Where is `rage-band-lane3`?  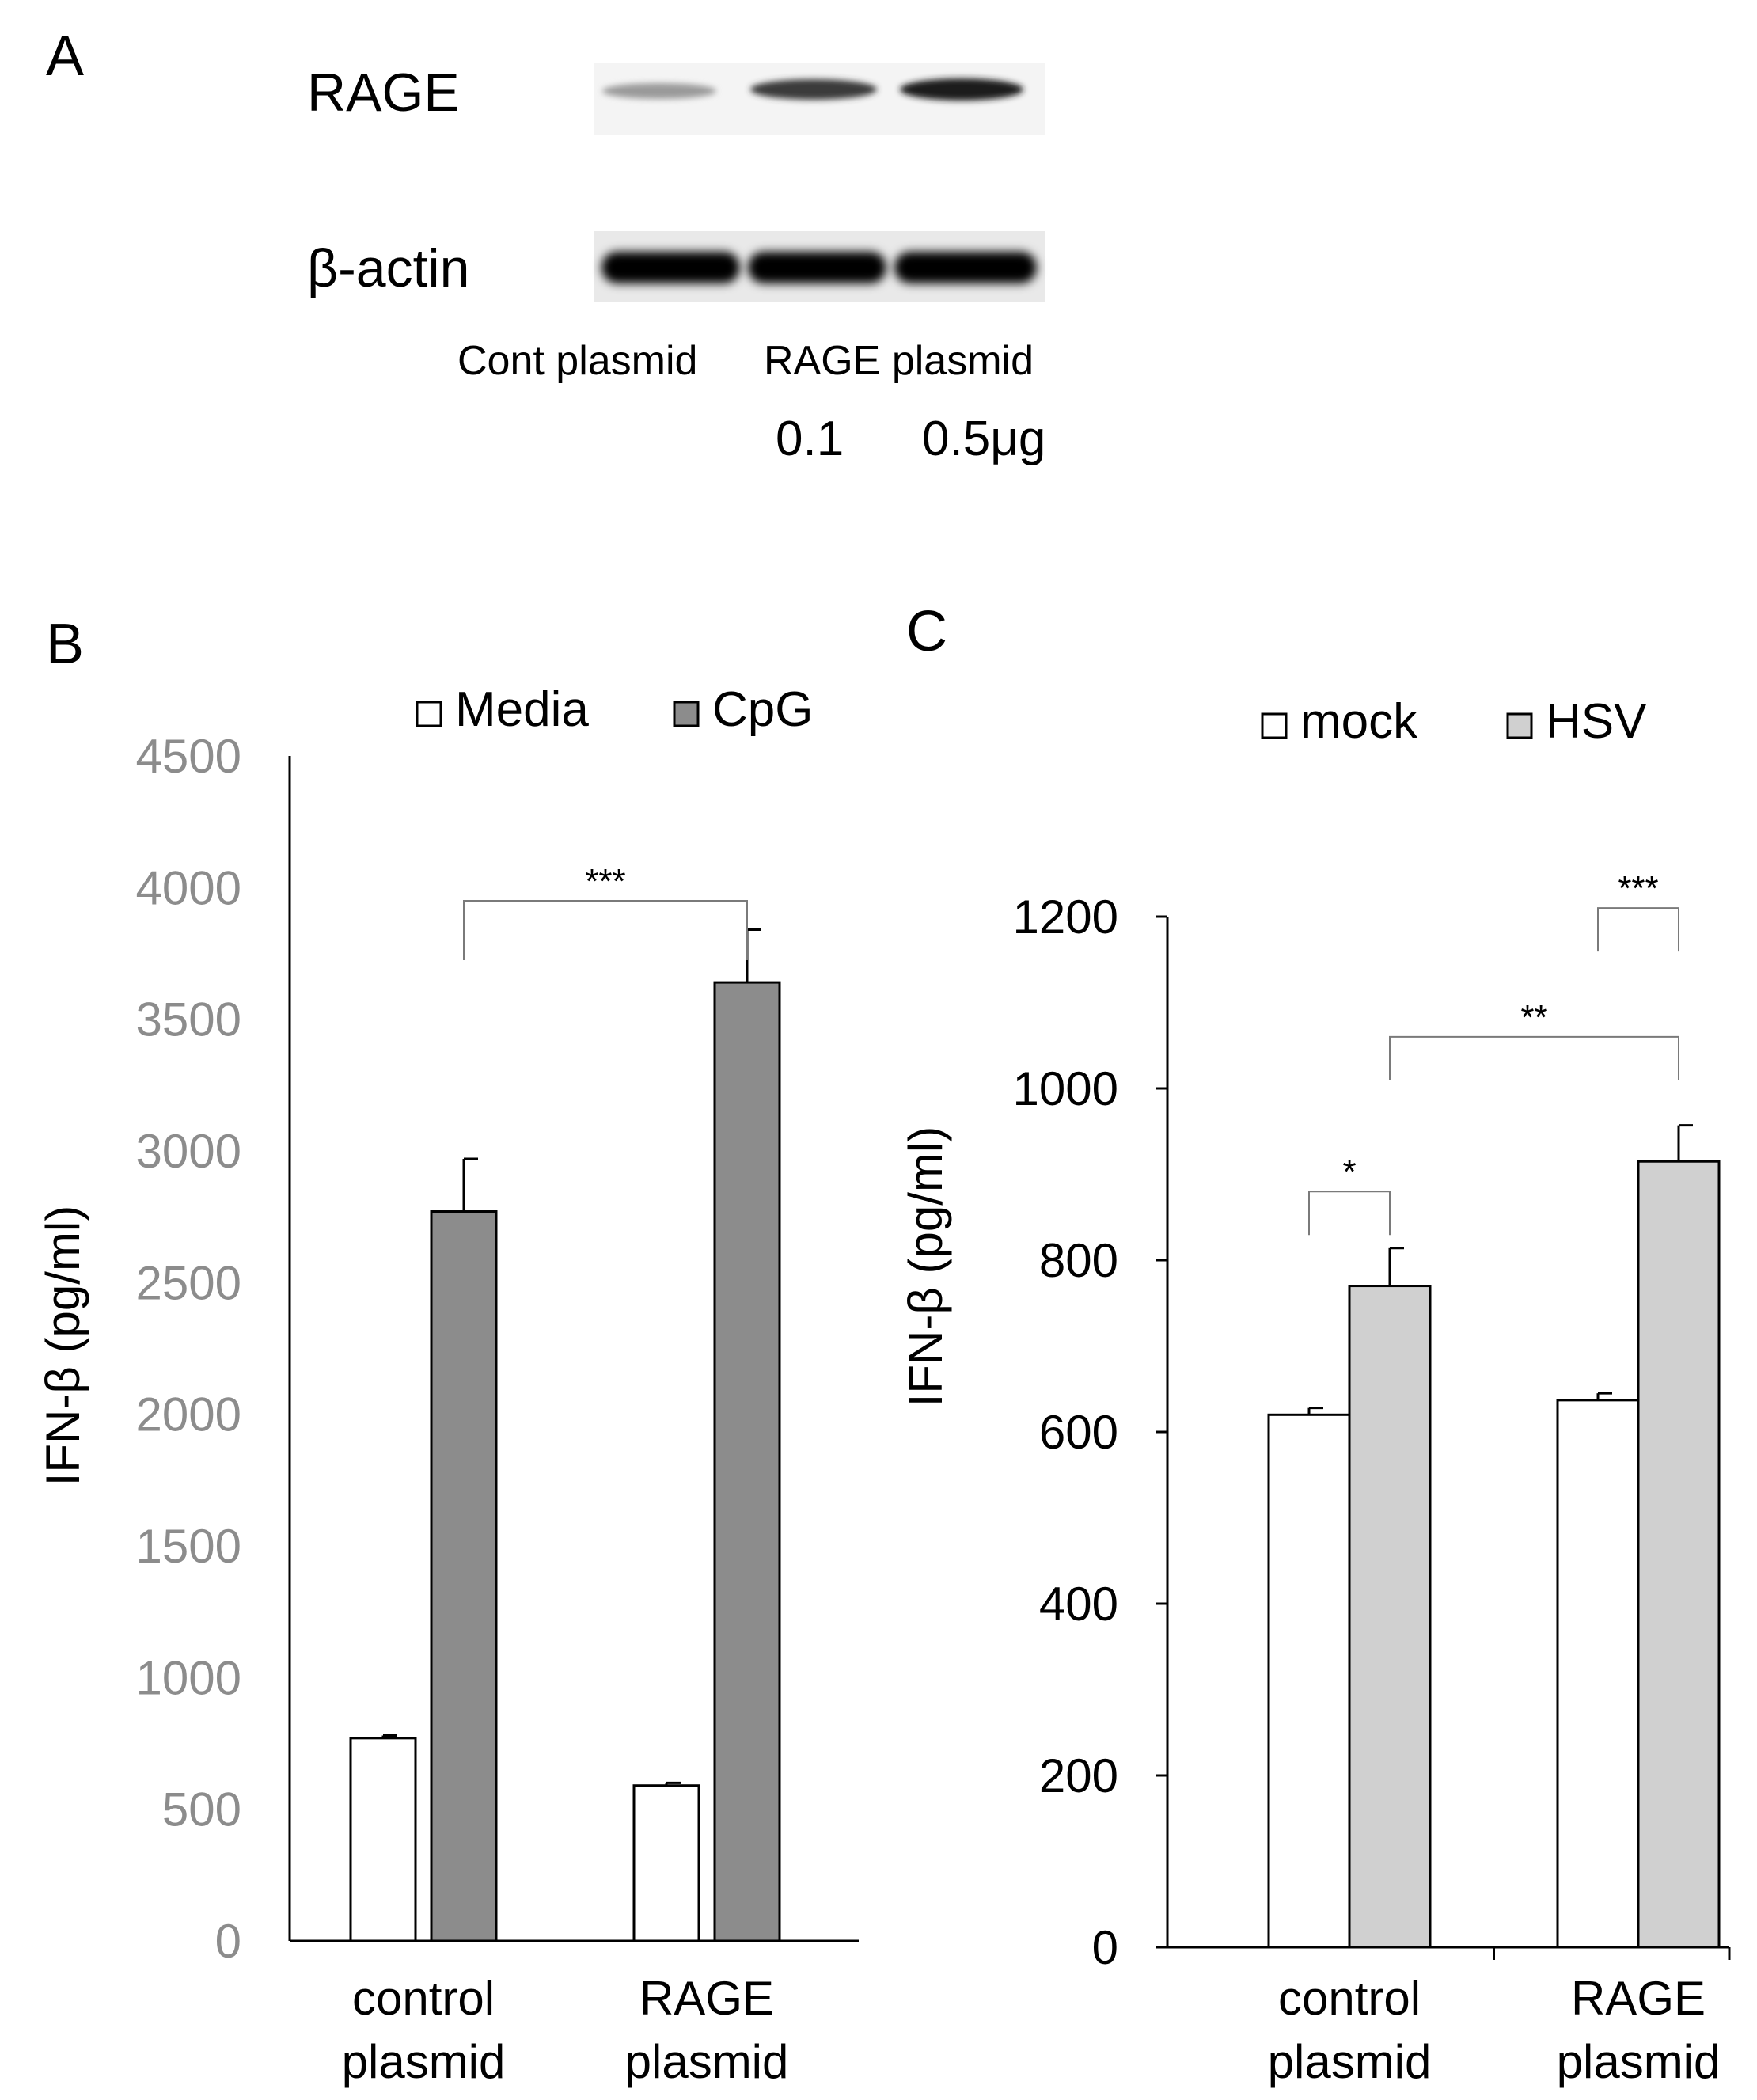
rage-band-lane3 is located at coordinates (961, 89).